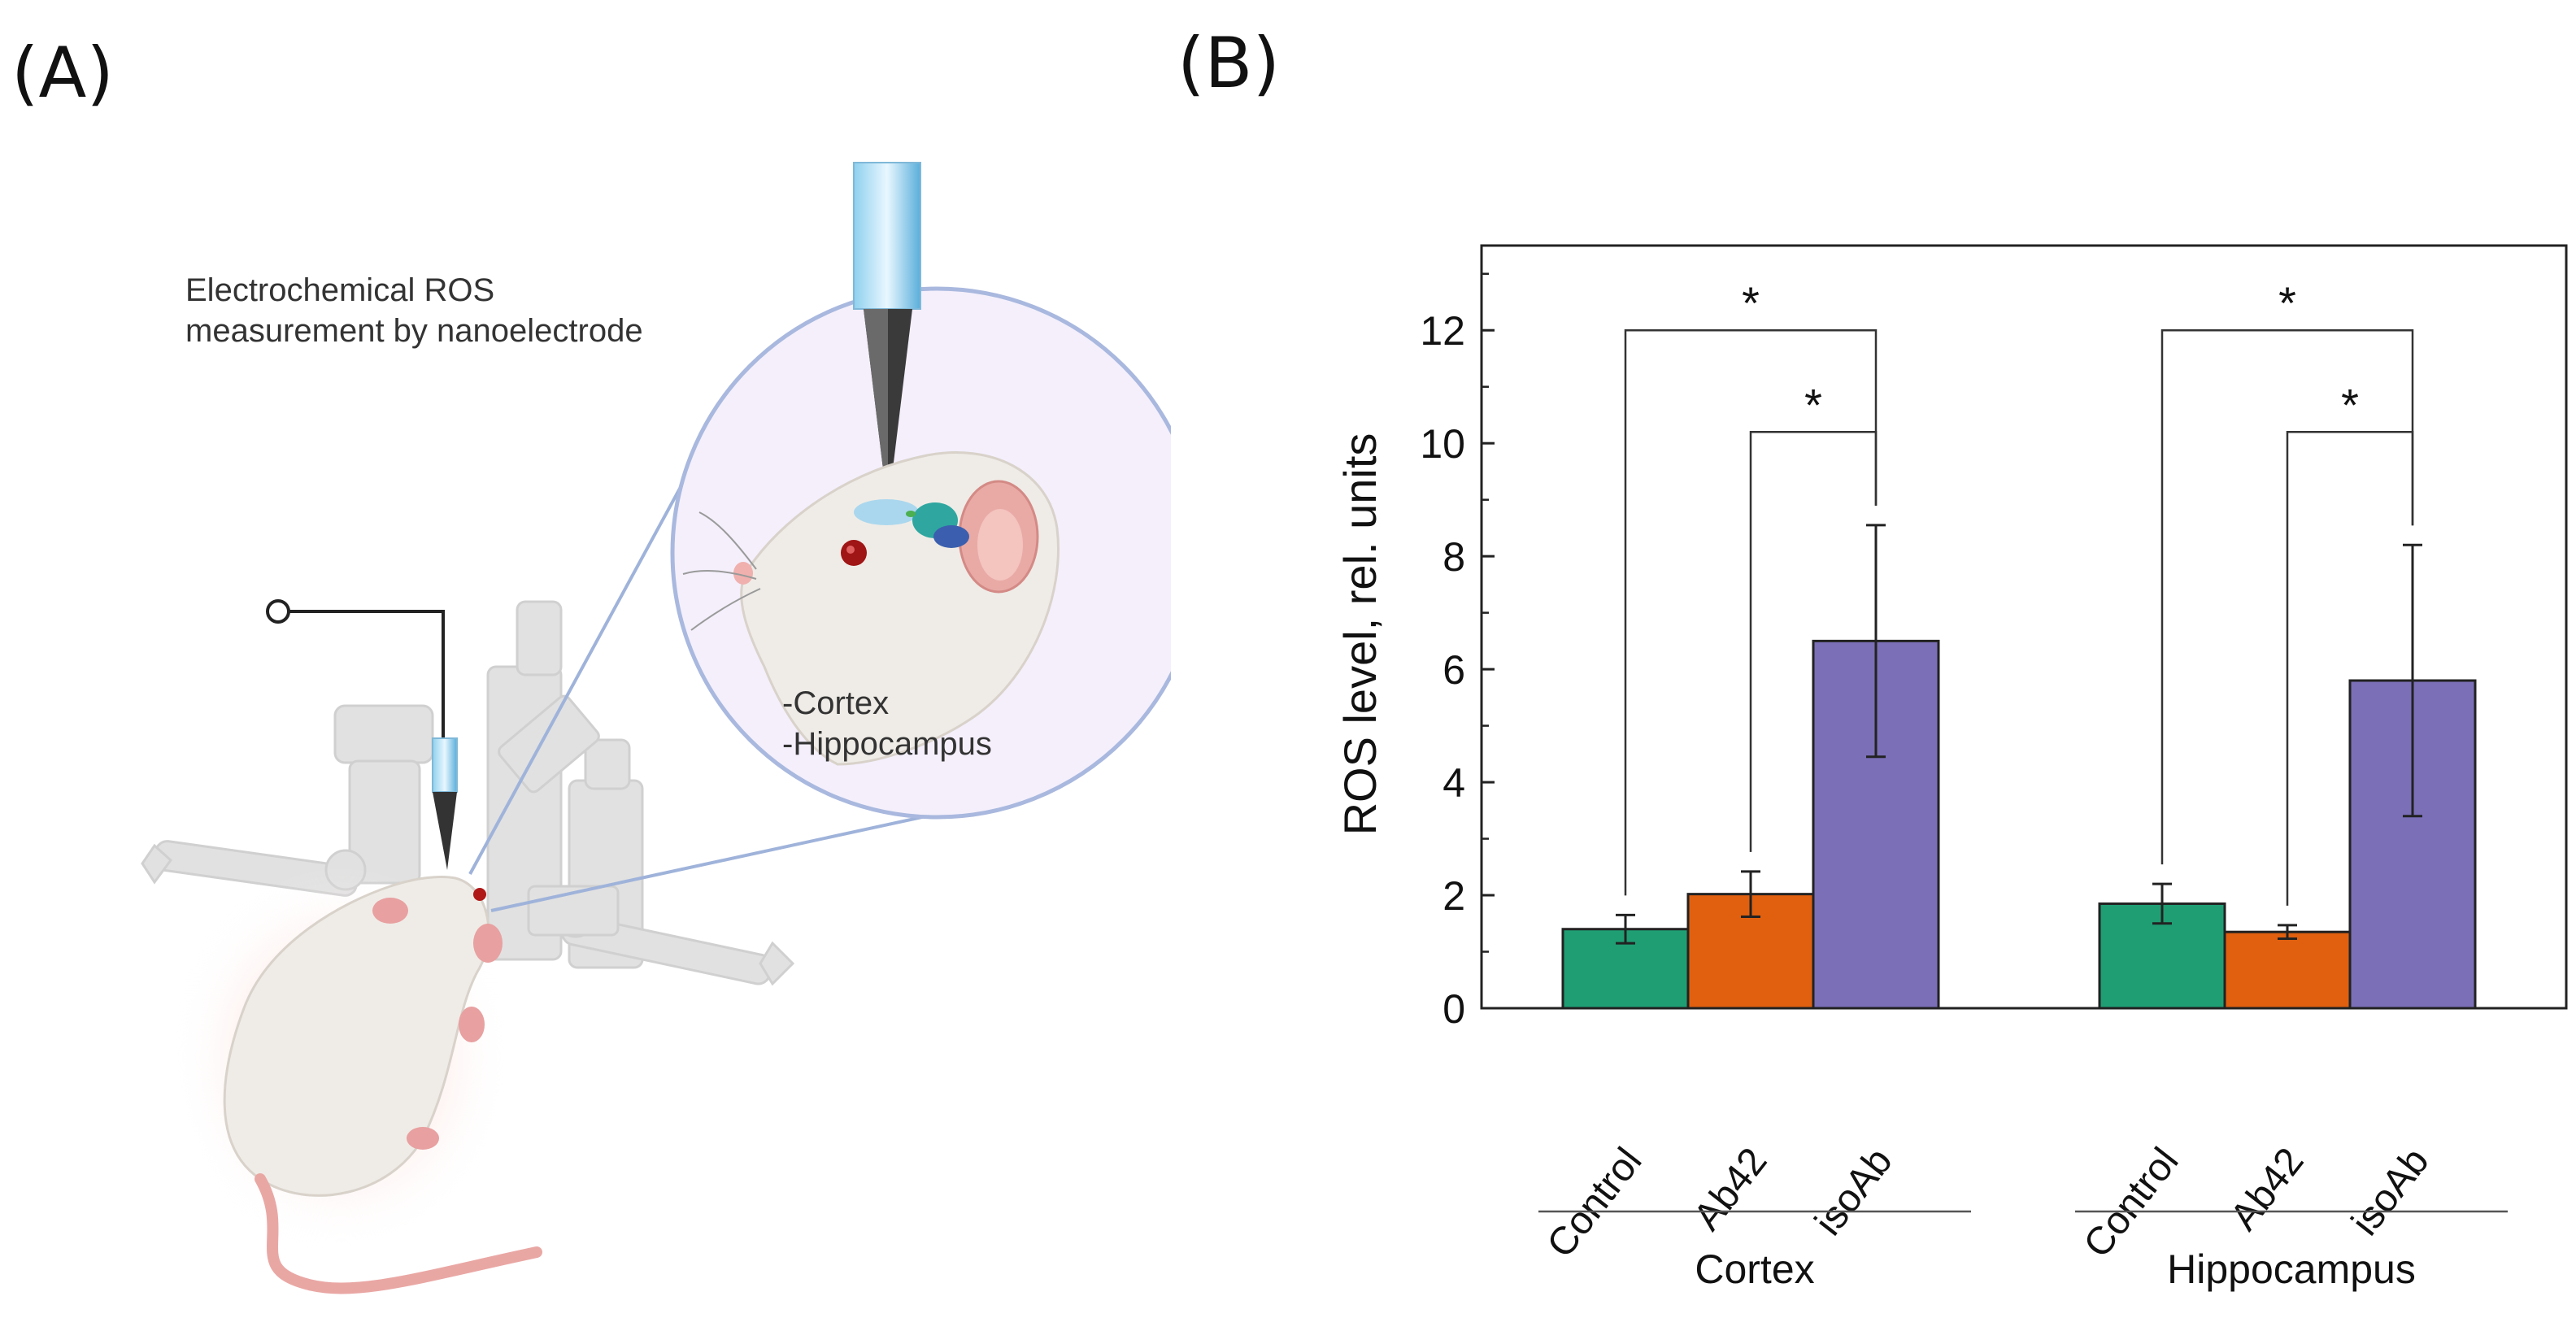 This screenshot has height=1331, width=2576. Describe the element at coordinates (1454, 896) in the screenshot. I see `y-tick-label: 2` at that location.